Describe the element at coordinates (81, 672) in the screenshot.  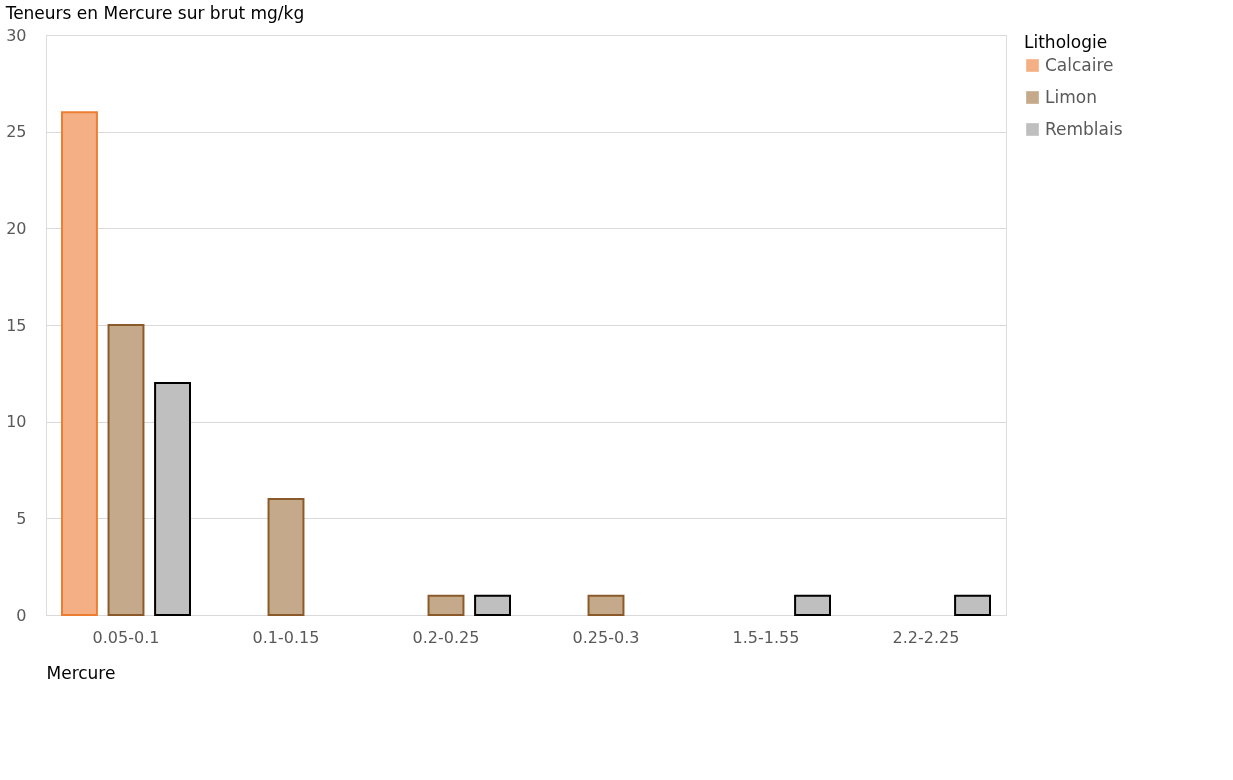
I see `x-axis-title: Mercure` at that location.